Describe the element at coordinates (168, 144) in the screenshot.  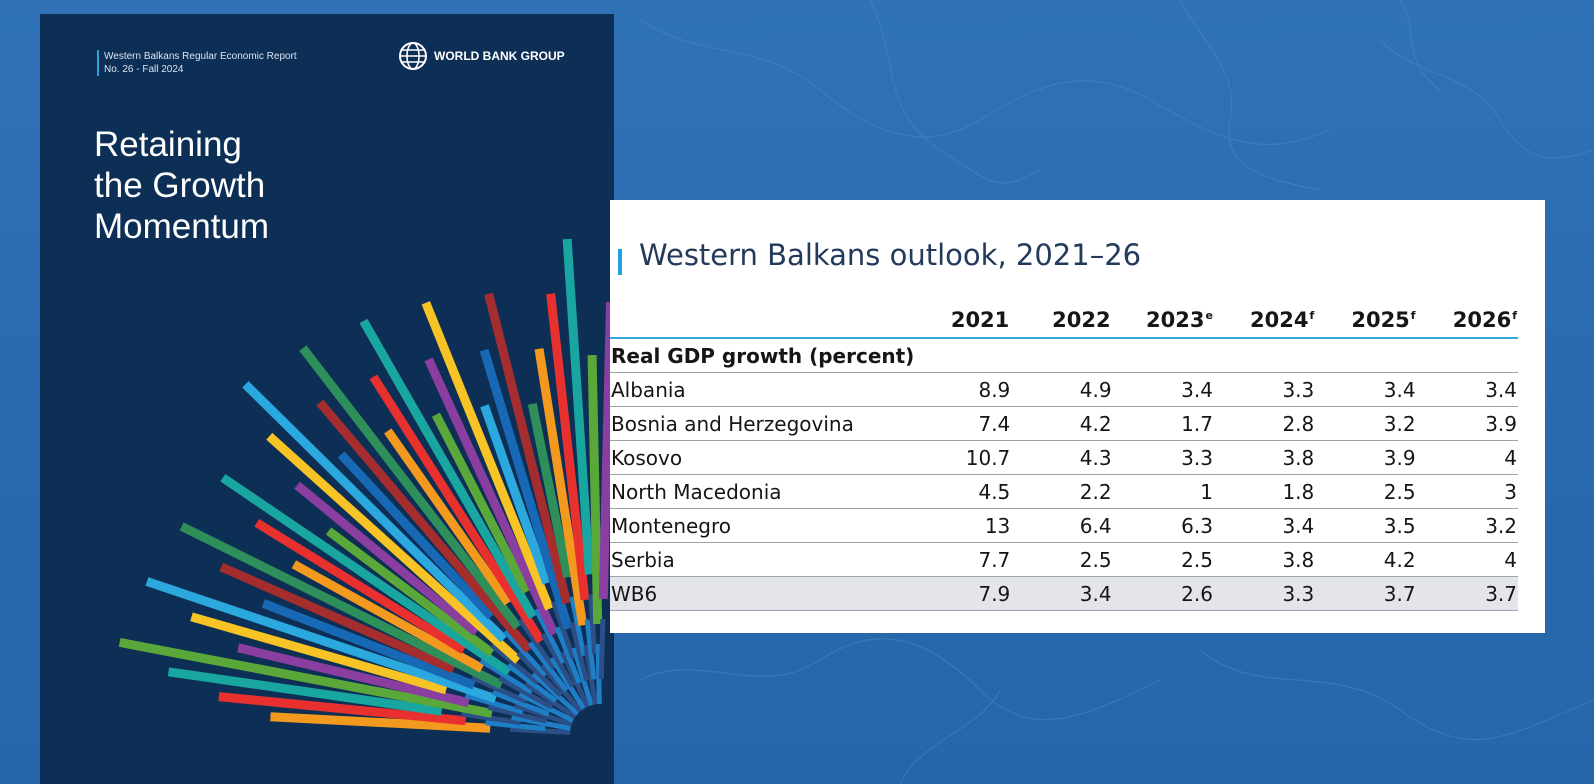
I see `report-title-line: Retaining` at that location.